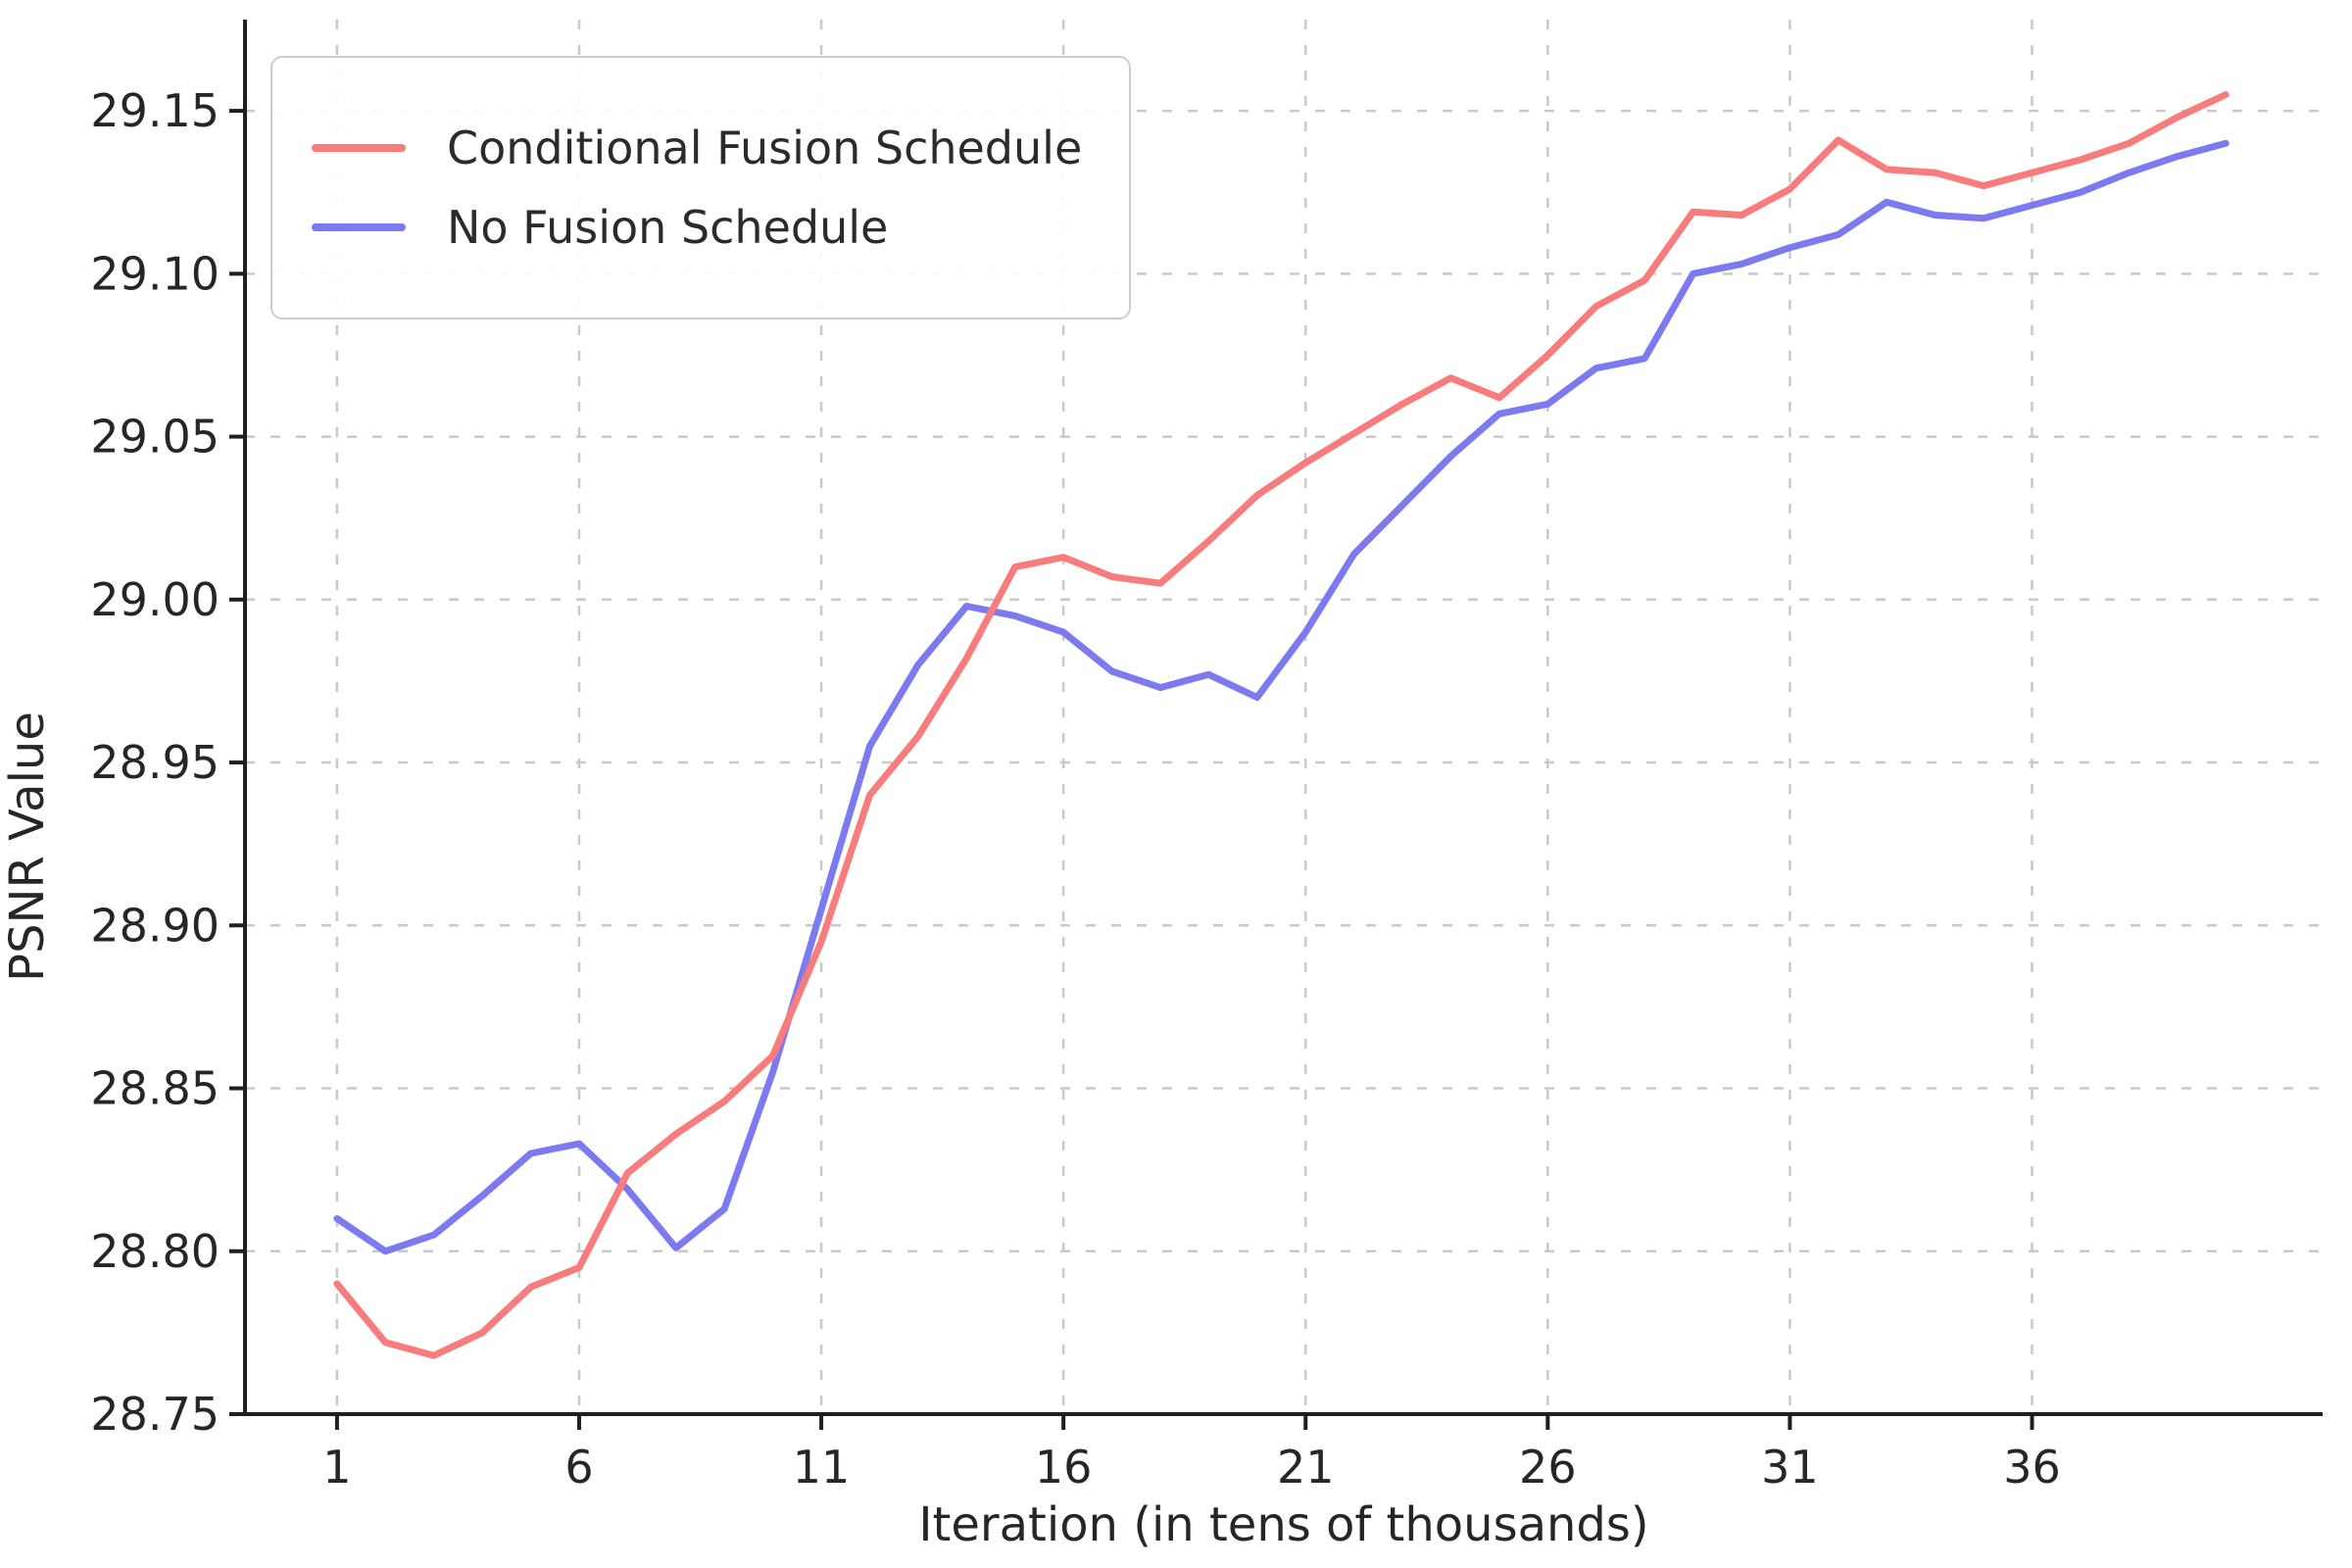 Image resolution: width=2352 pixels, height=1568 pixels. I want to click on x-tick-label: 16, so click(1064, 1467).